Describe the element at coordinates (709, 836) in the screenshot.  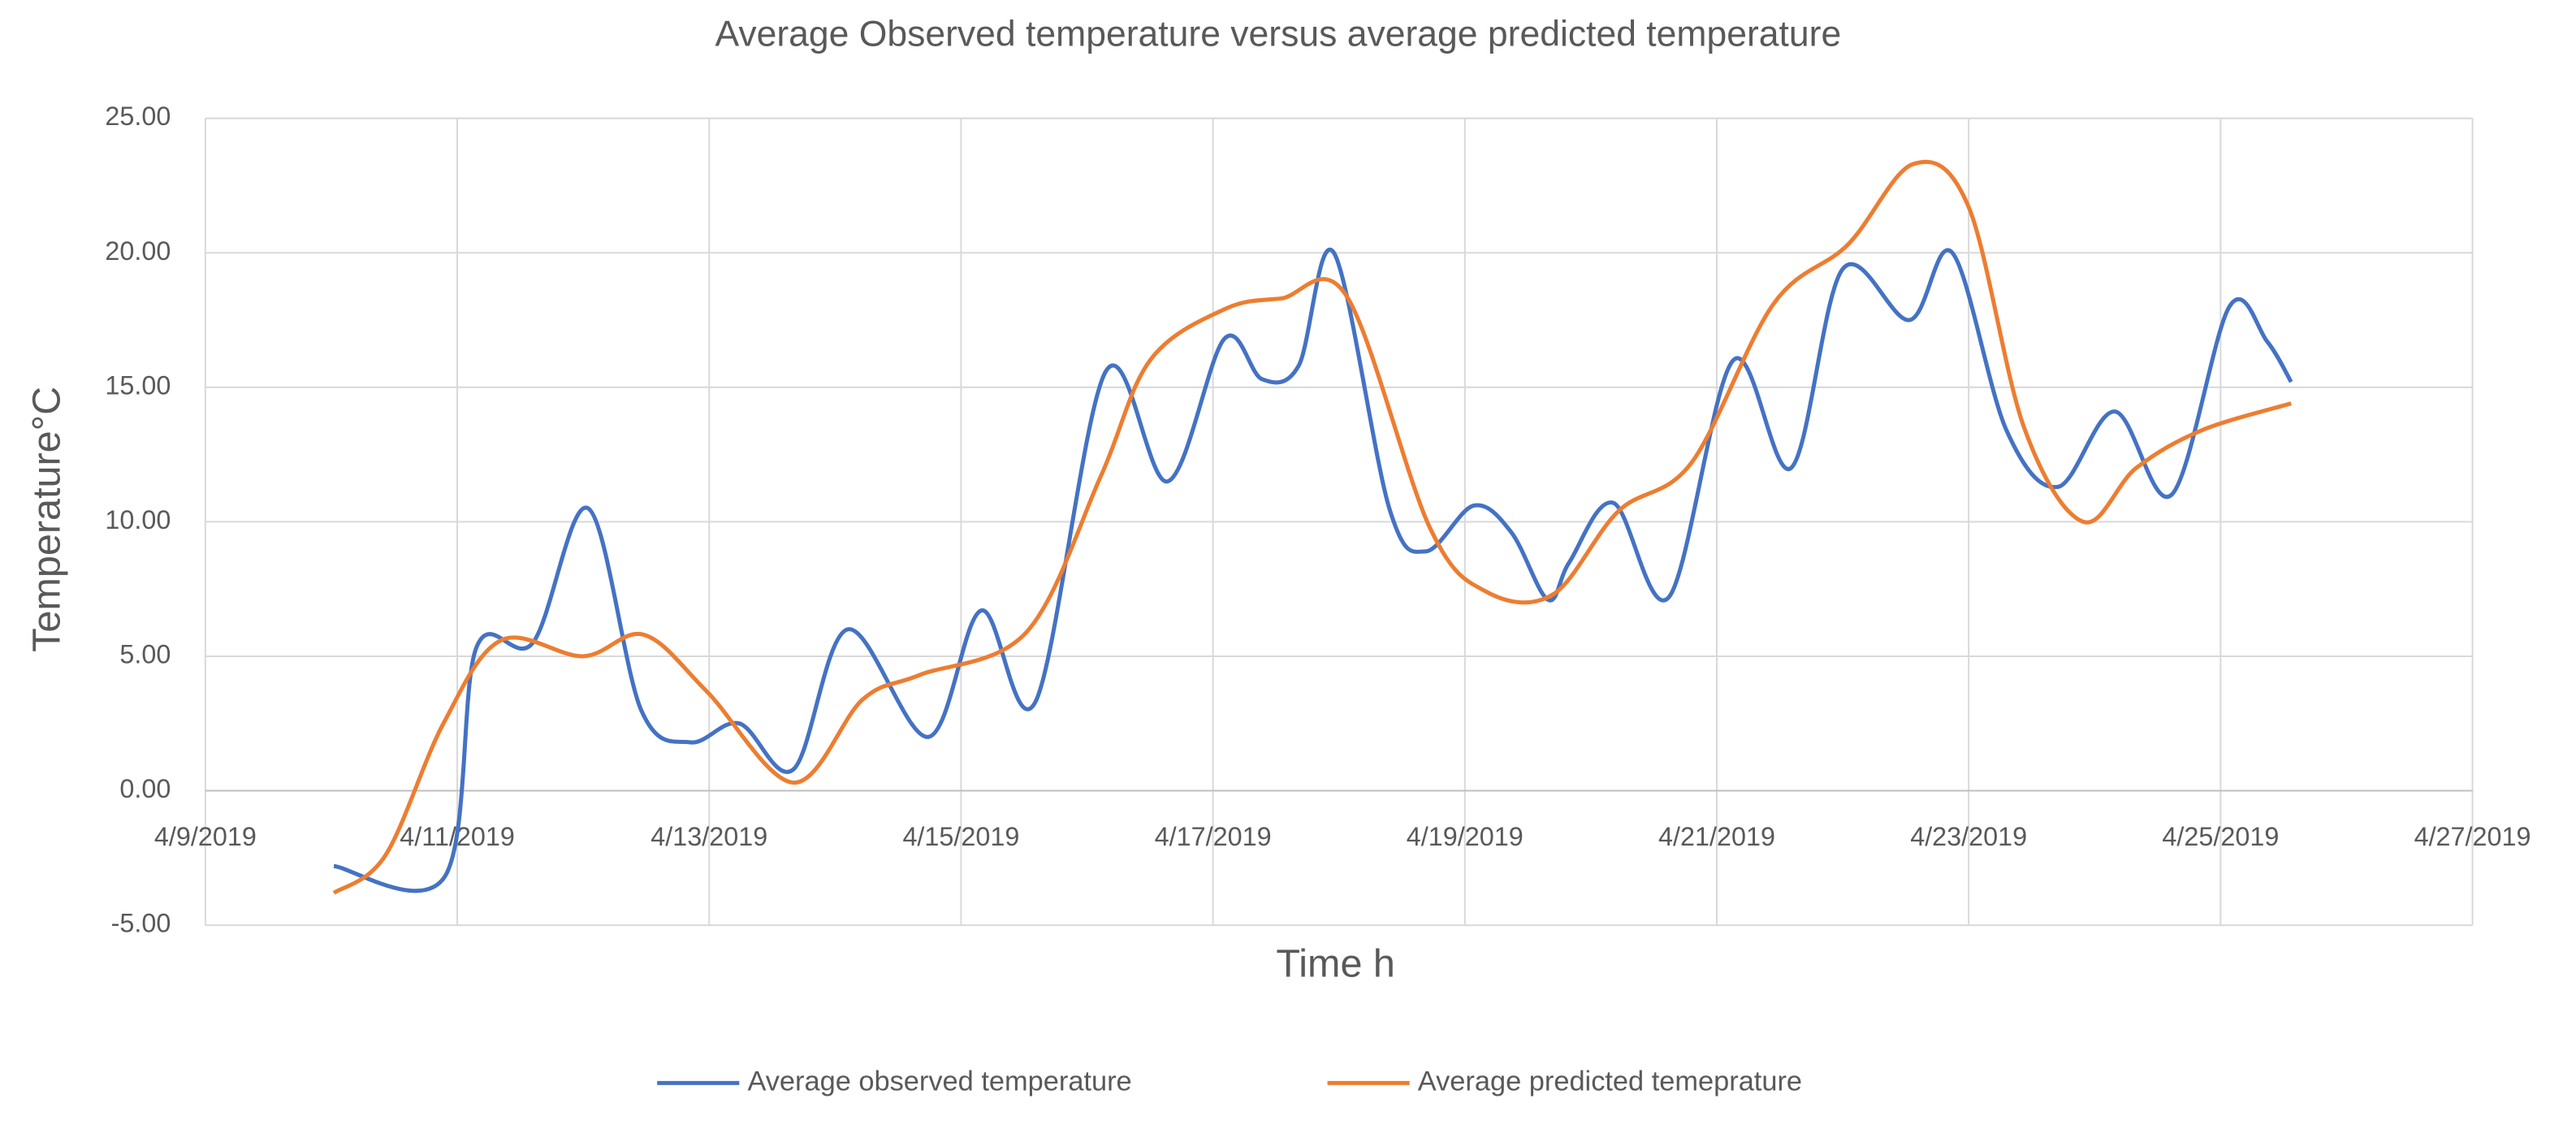
I see `x-tick-label: 4/13/2019` at that location.